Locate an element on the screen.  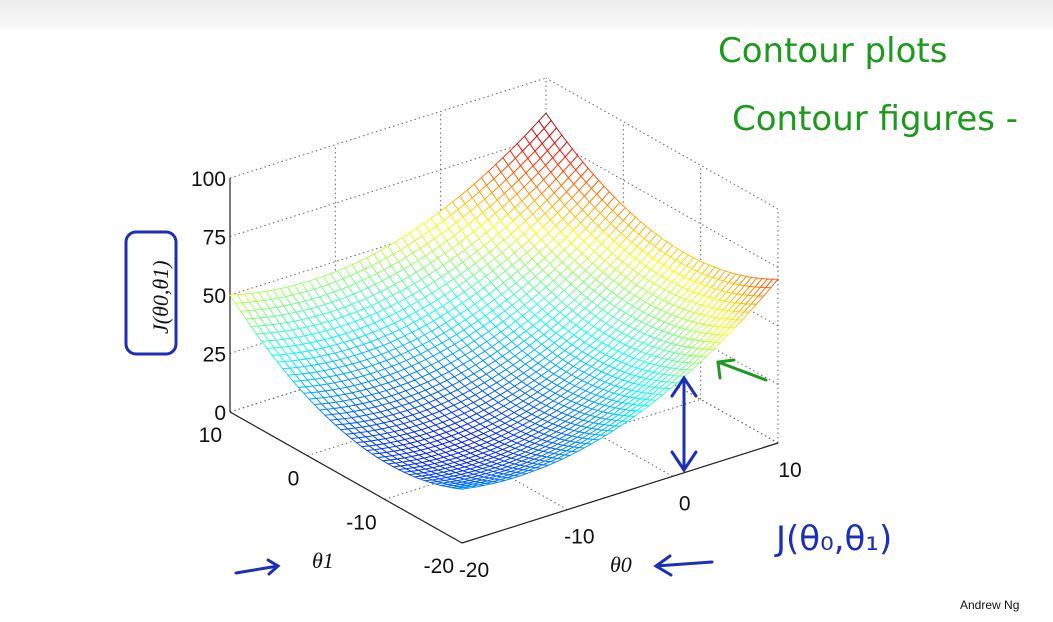
x-tick-label: 10 is located at coordinates (789, 470).